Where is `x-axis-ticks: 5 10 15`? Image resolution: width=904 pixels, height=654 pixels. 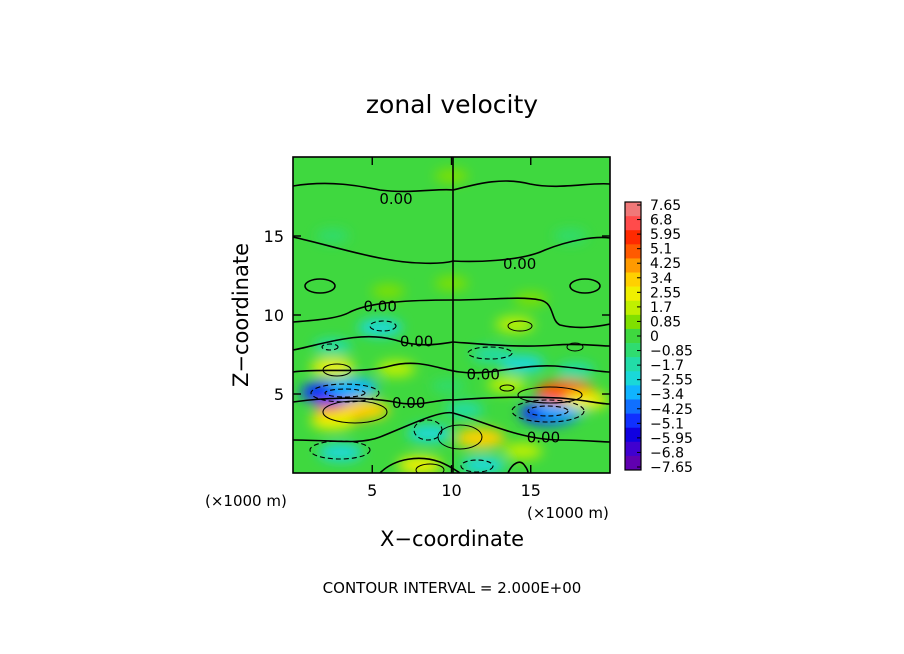 x-axis-ticks: 5 10 15 is located at coordinates (454, 328).